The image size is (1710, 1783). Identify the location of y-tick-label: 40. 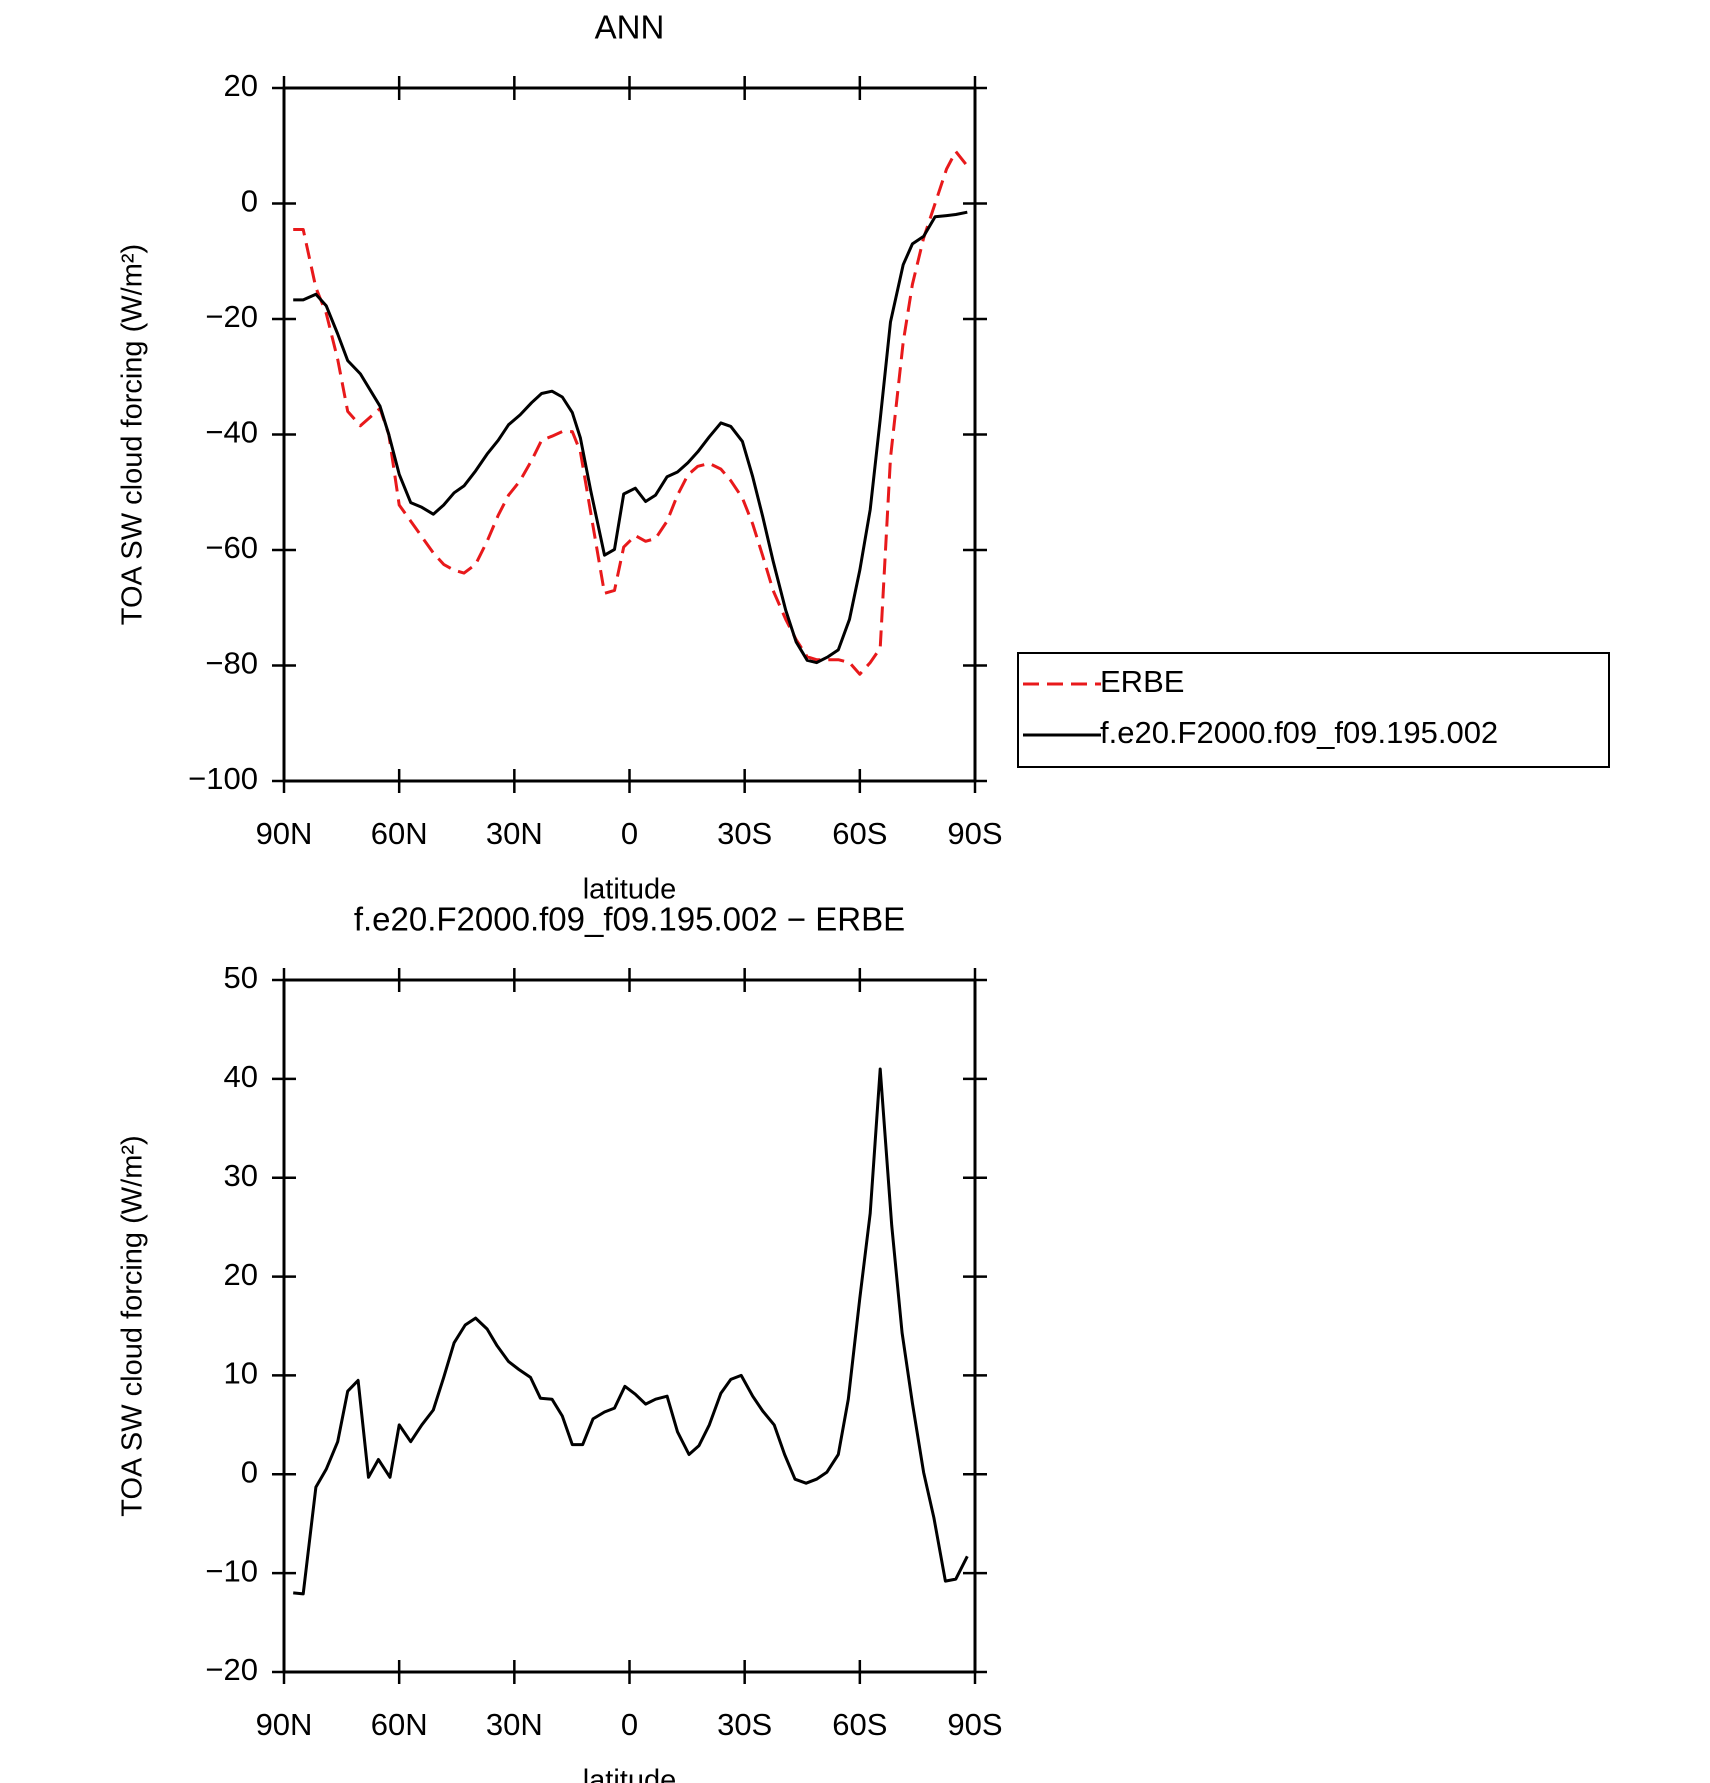
(241, 1076).